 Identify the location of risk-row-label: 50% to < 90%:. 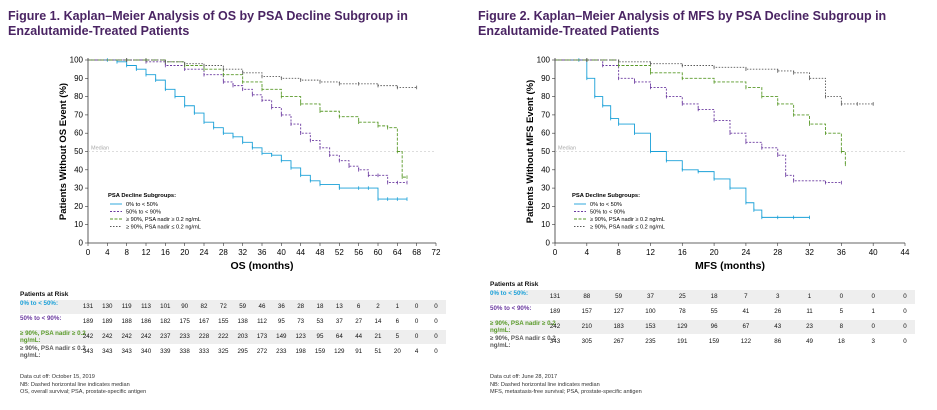
(511, 308).